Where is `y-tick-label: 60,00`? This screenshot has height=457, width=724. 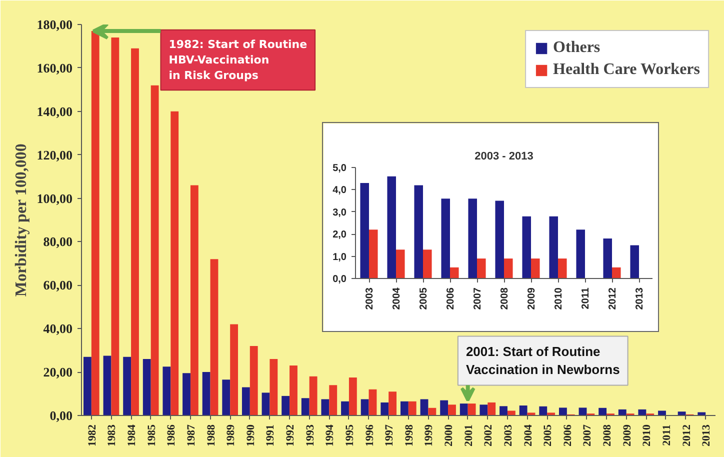 y-tick-label: 60,00 is located at coordinates (57, 285).